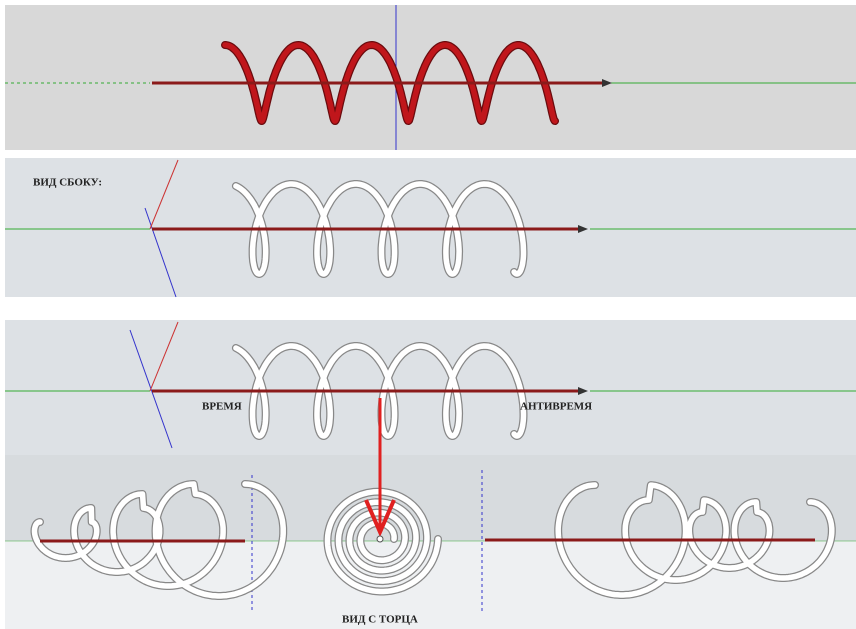 Image resolution: width=856 pixels, height=629 pixels. I want to click on panel-end-bottom, so click(430, 585).